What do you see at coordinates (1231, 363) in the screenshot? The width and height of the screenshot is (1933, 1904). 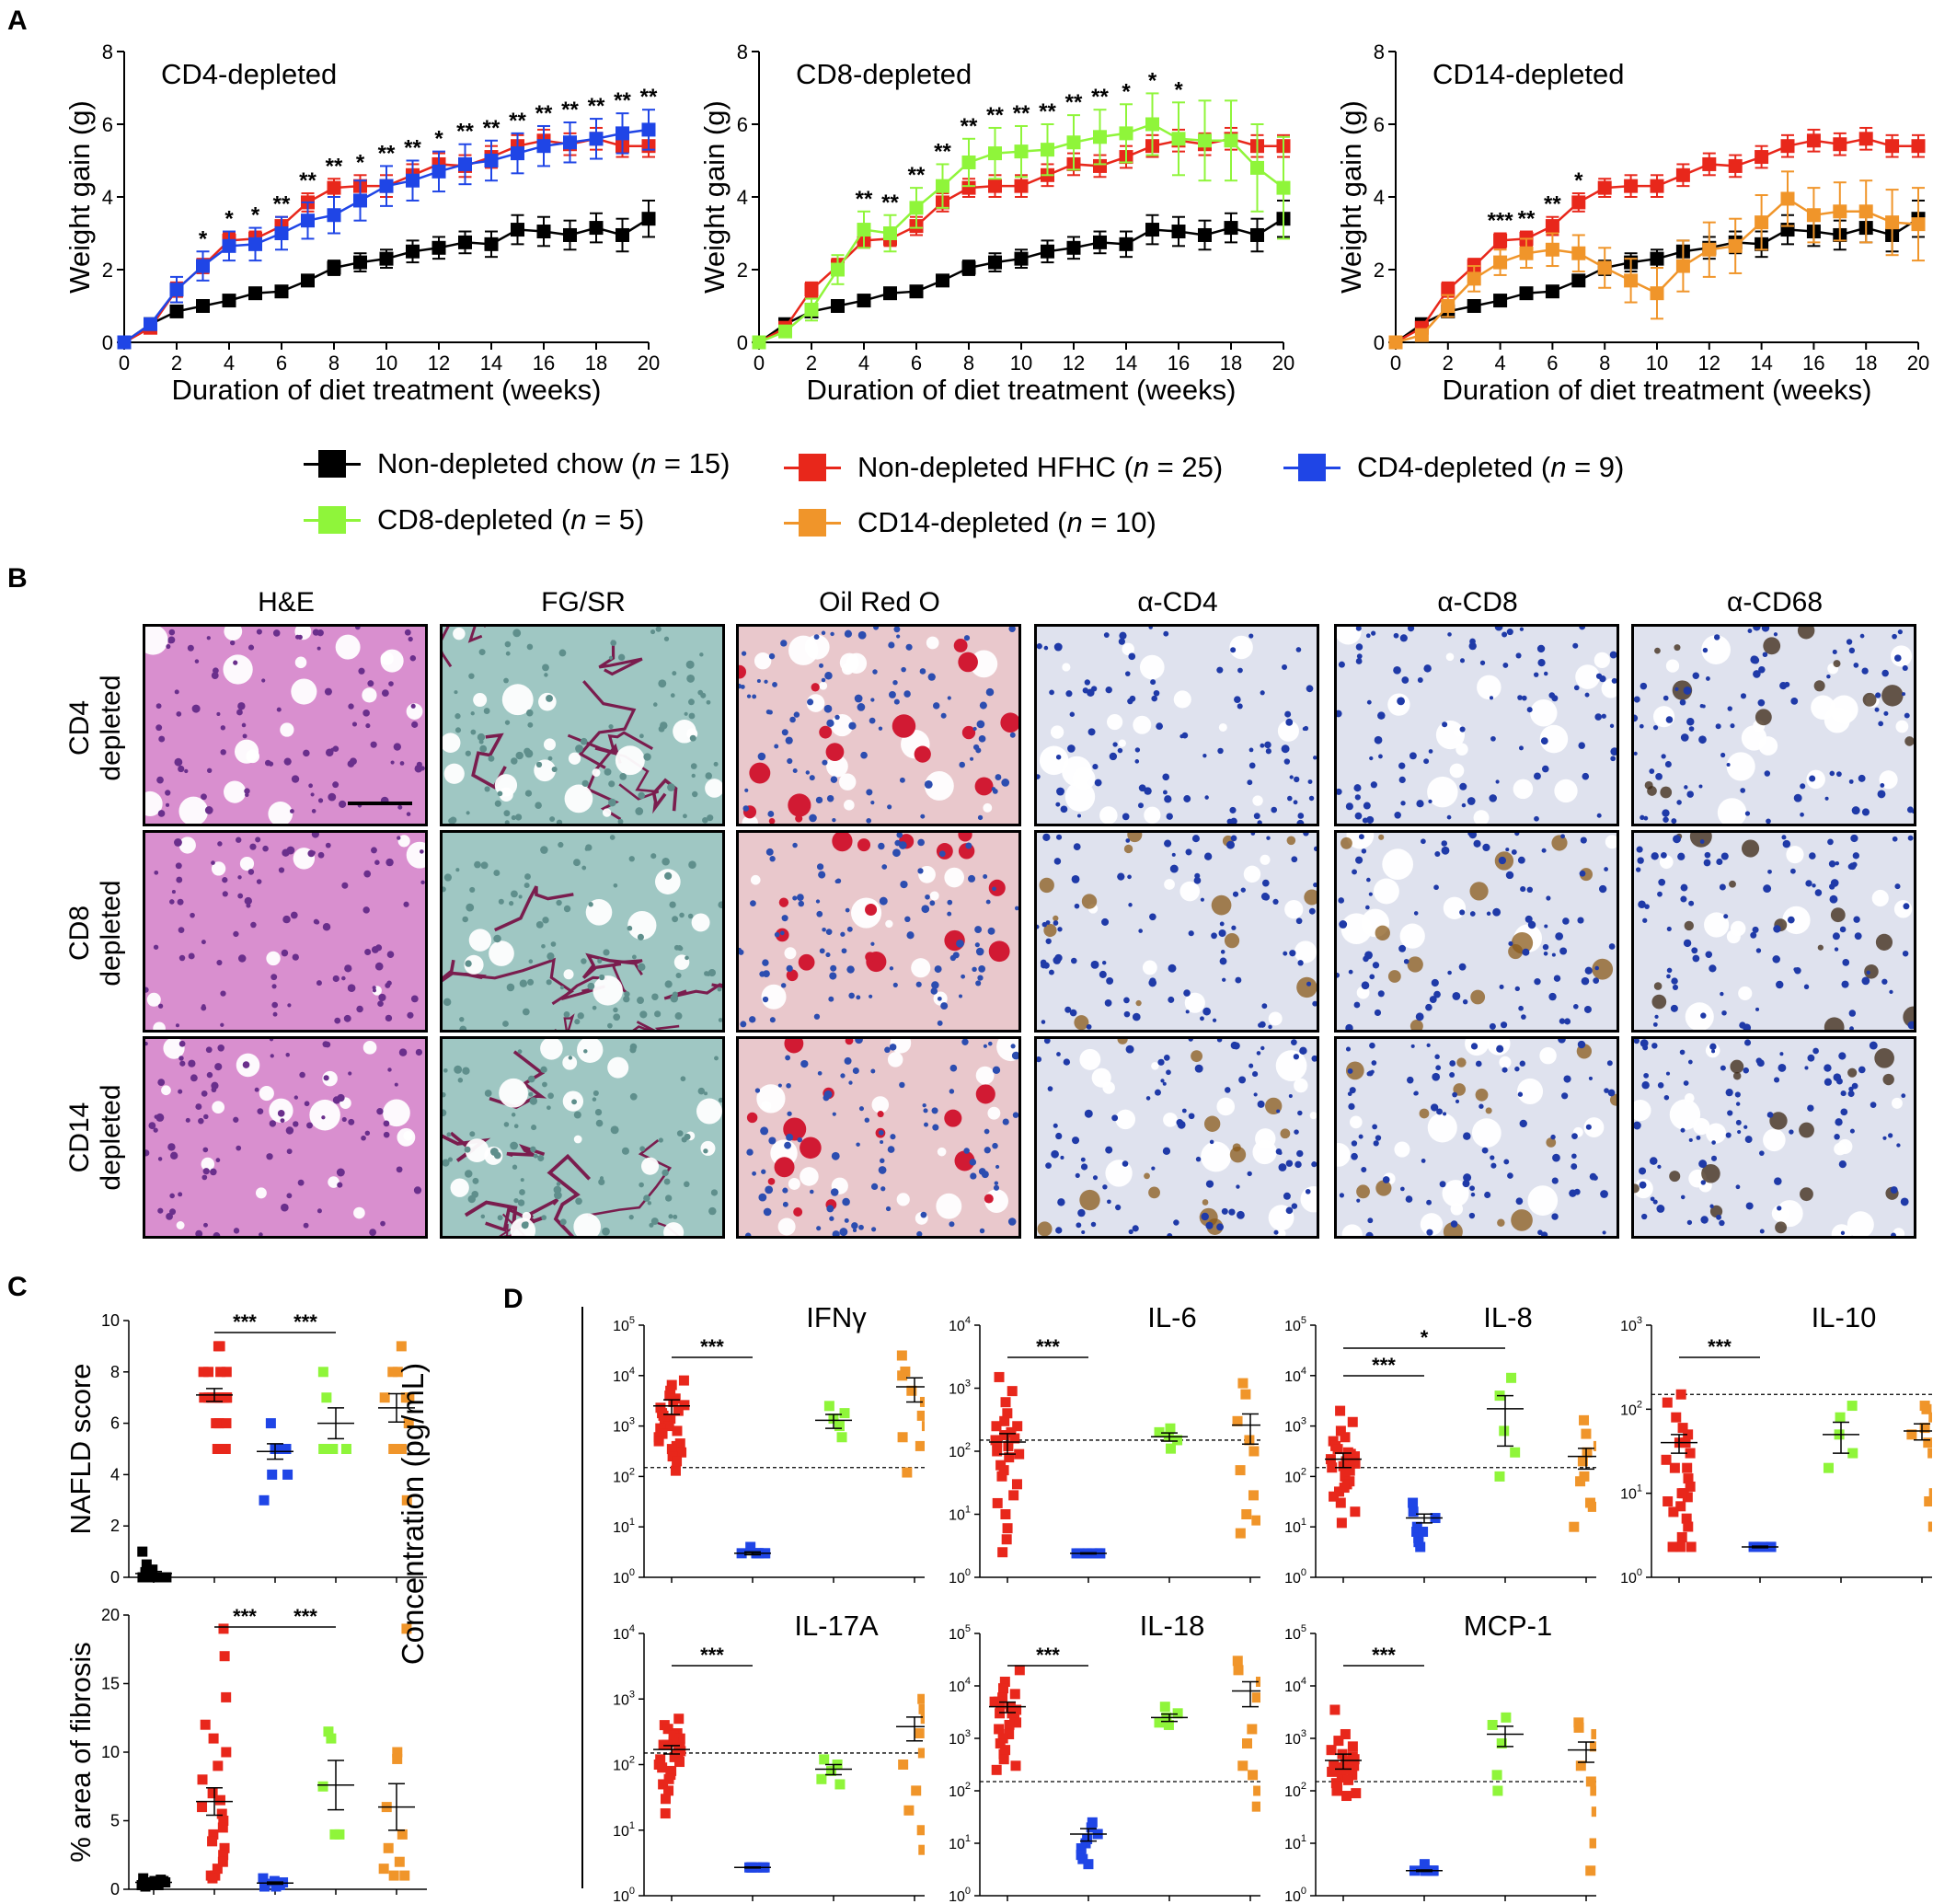 I see `x-tick-label: 18` at bounding box center [1231, 363].